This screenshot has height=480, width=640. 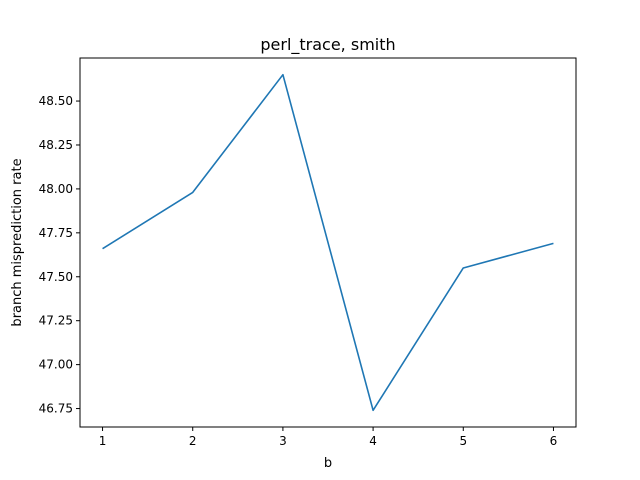 What do you see at coordinates (103, 441) in the screenshot?
I see `x-tick-label: 1` at bounding box center [103, 441].